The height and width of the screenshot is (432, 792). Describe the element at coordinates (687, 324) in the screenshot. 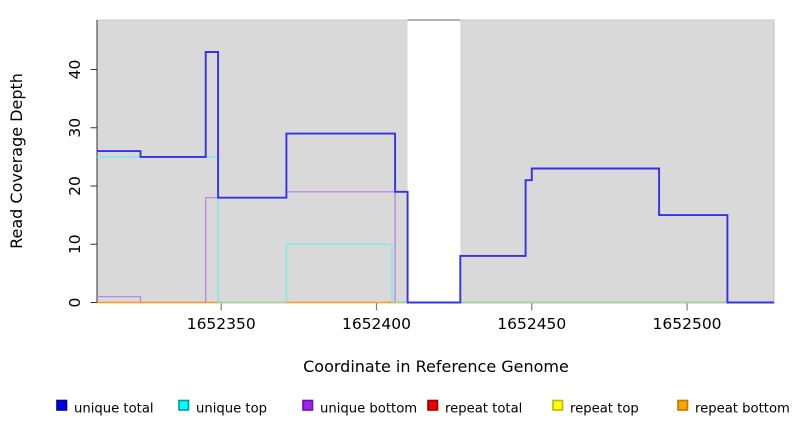

I see `svg-text: 1652500` at that location.